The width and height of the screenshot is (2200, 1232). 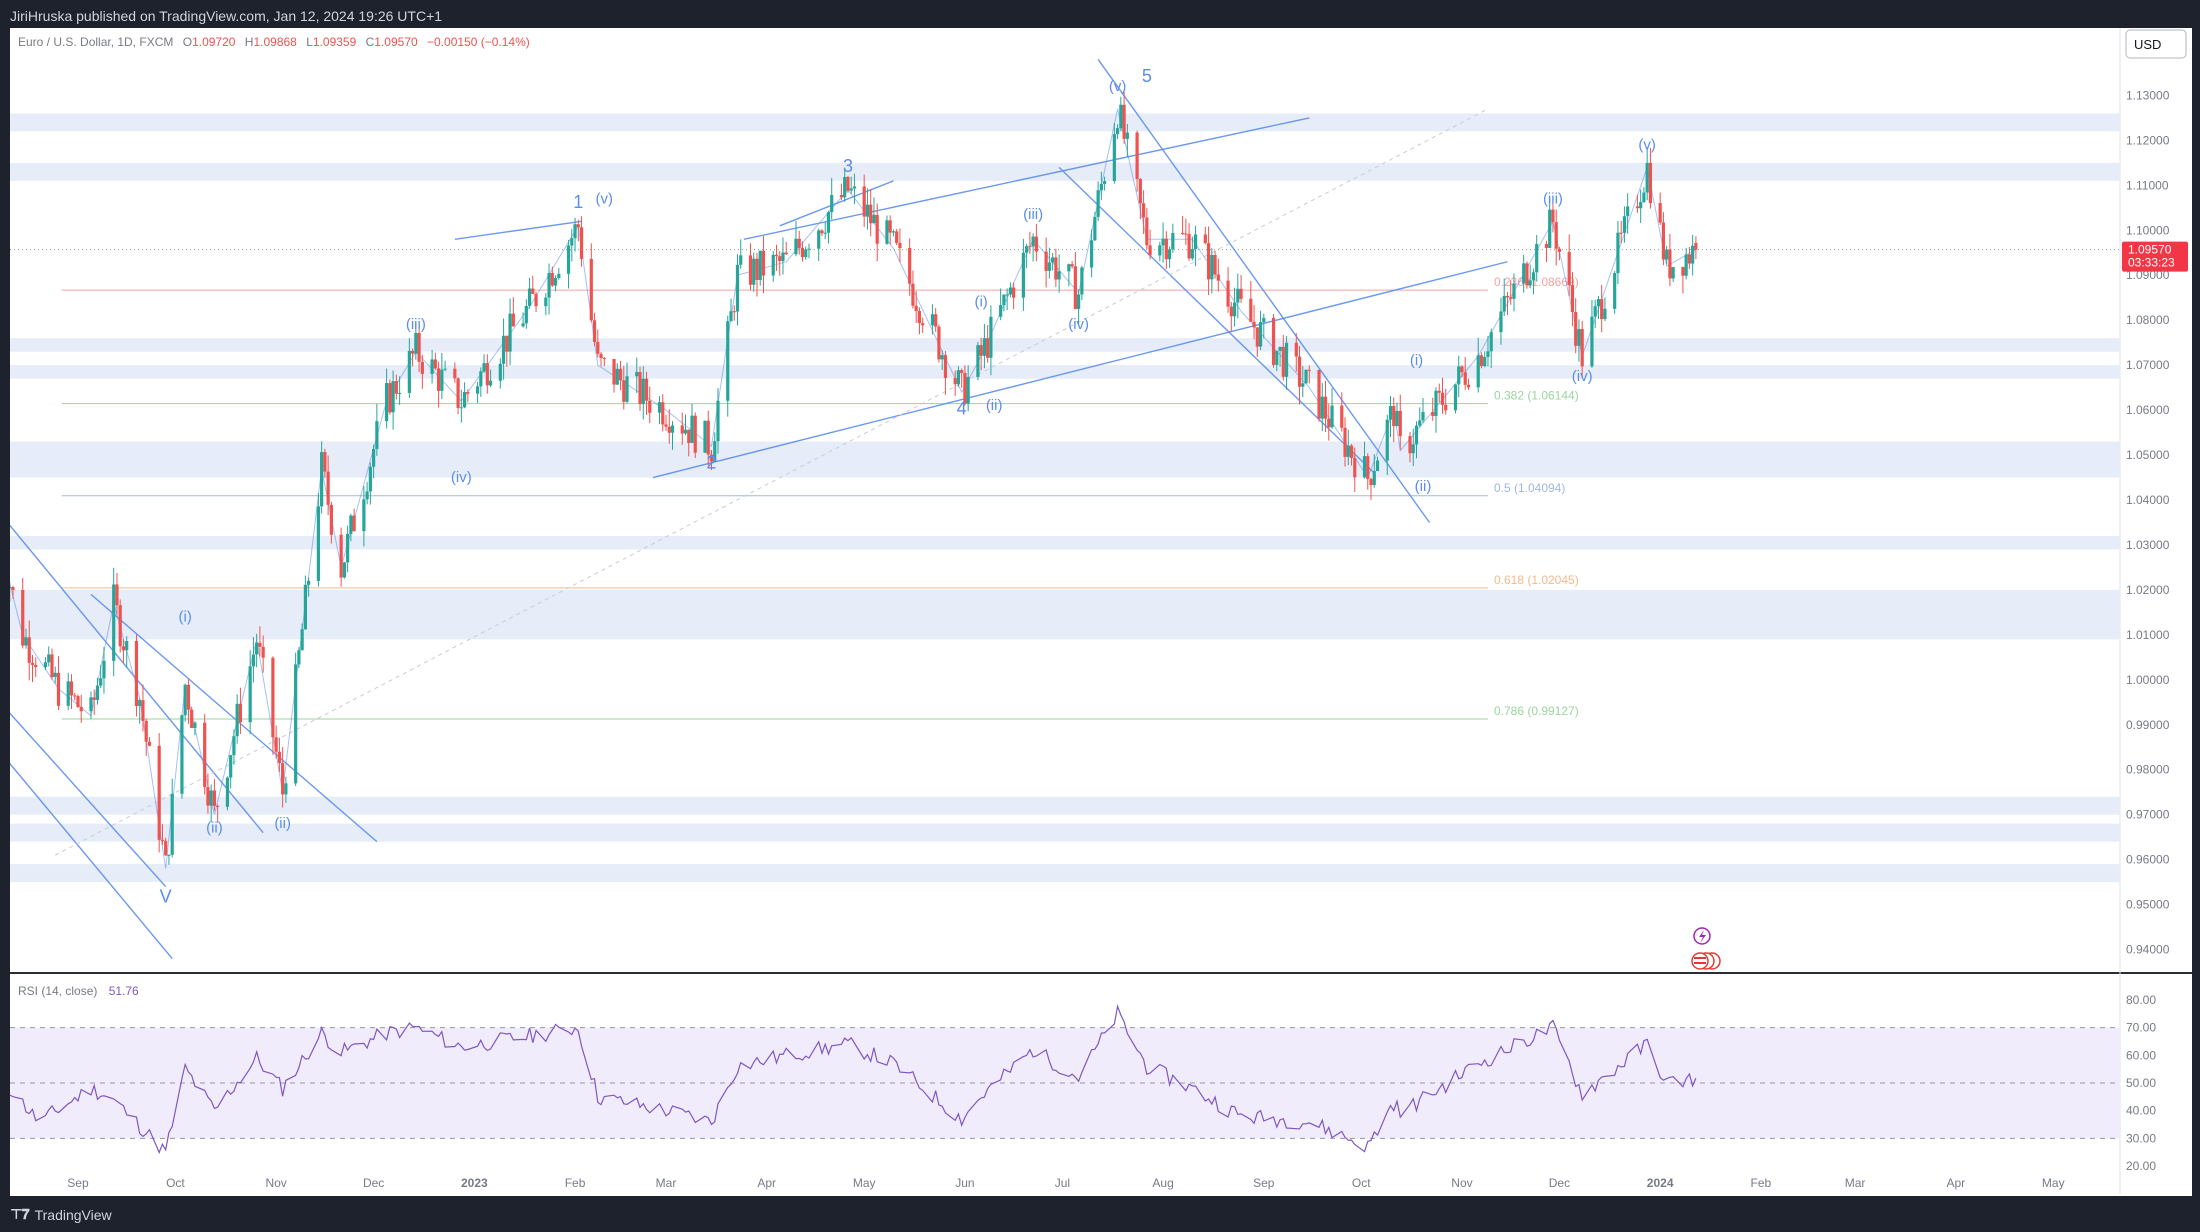 I want to click on wave-label: (iii), so click(x=1553, y=198).